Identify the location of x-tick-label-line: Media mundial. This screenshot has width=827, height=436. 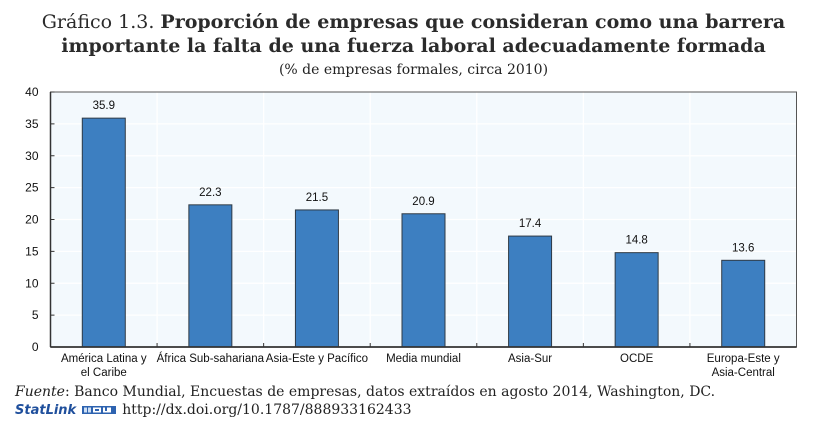
(423, 359).